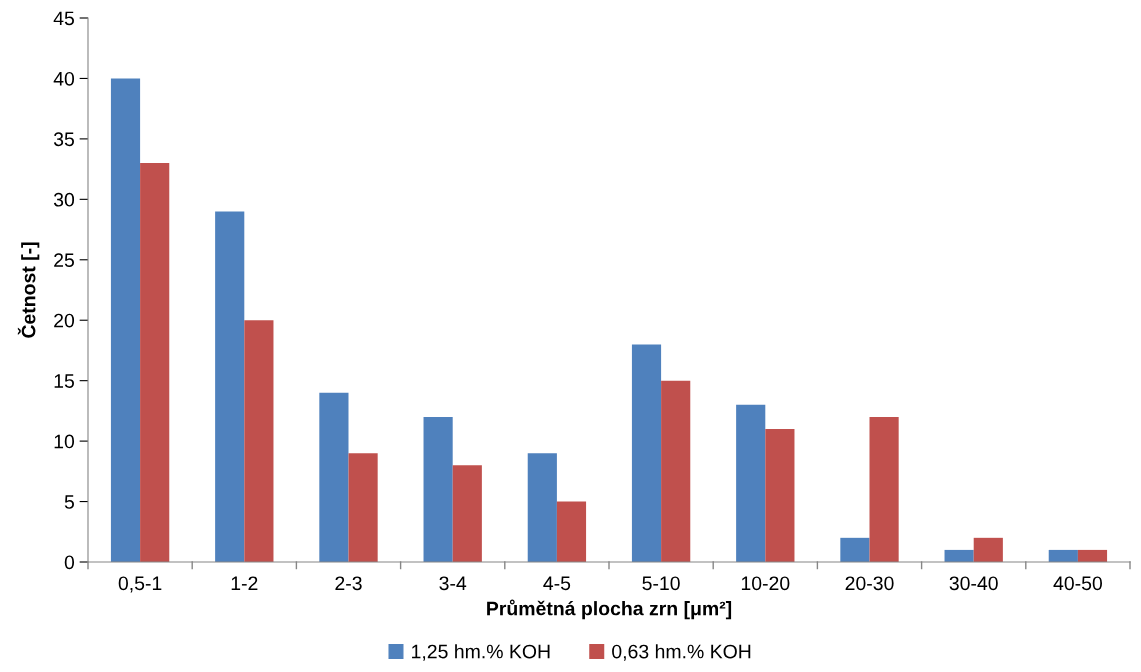 This screenshot has height=672, width=1141. I want to click on x-tick-label: 40-50, so click(1078, 583).